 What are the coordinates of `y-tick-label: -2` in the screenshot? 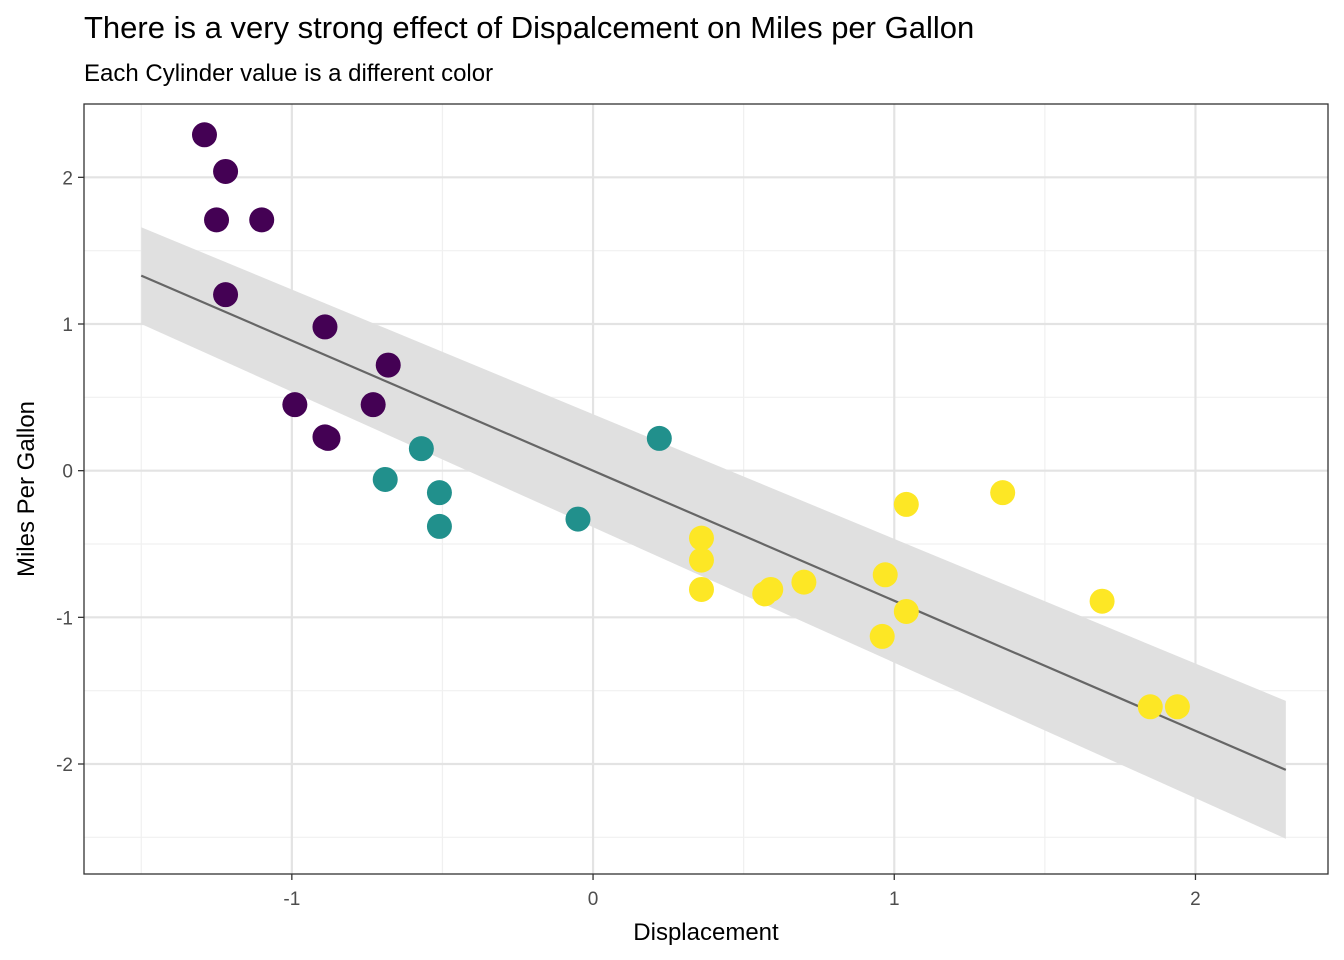 It's located at (64, 765).